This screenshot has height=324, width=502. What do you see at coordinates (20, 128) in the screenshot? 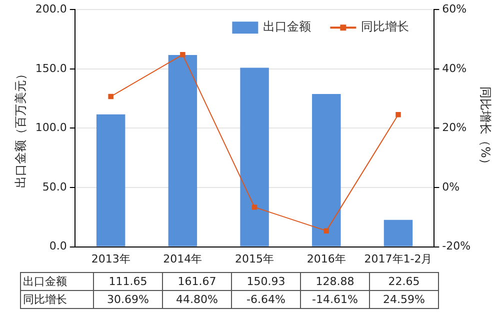
I see `y-axis-title: 出口金额（百万美元）` at bounding box center [20, 128].